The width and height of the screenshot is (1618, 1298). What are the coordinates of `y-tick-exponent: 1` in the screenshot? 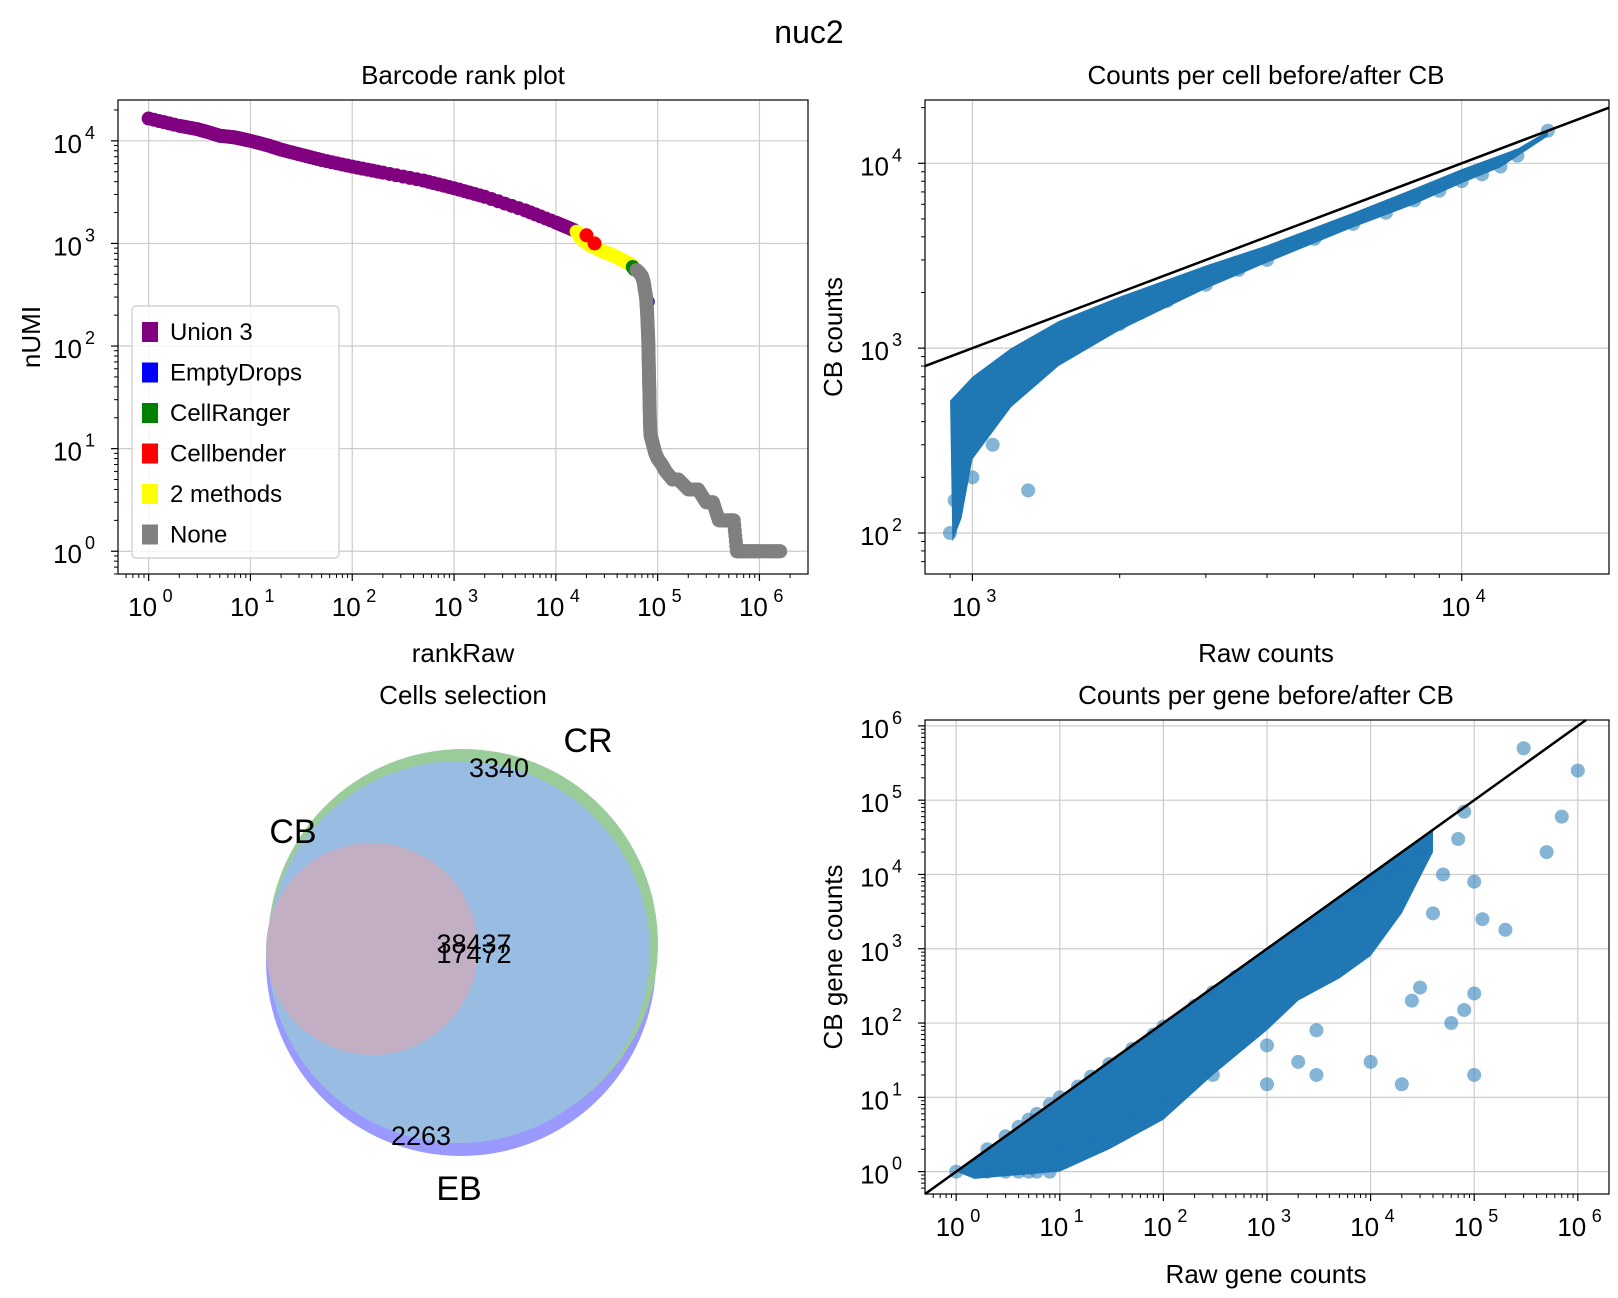 It's located at (897, 1089).